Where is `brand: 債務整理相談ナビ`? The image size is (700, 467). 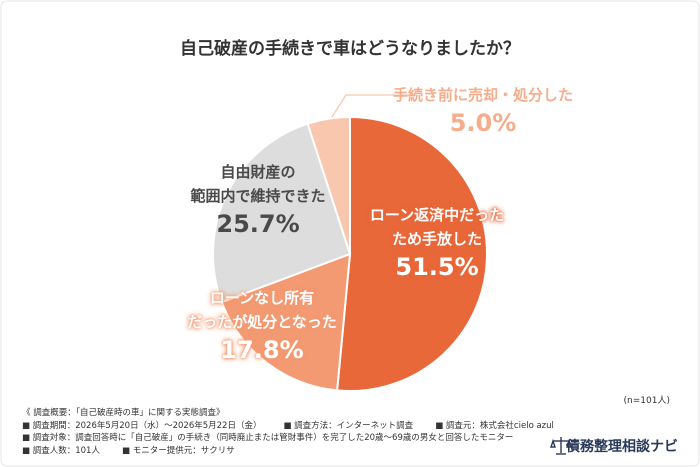
brand: 債務整理相談ナビ is located at coordinates (622, 447).